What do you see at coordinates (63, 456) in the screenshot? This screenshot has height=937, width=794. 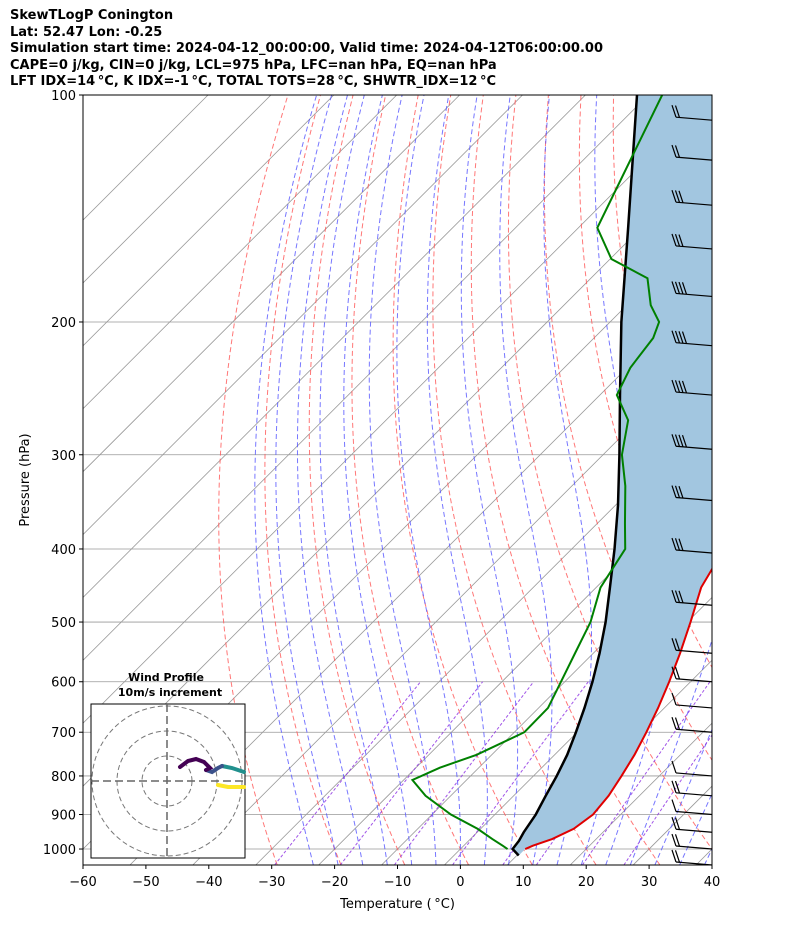 I see `y-tick-label: 300` at bounding box center [63, 456].